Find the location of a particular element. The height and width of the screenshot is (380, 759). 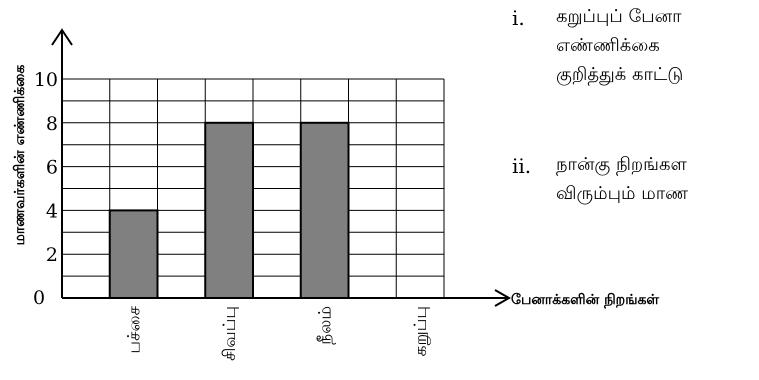

category-label-2: சிவப்பு is located at coordinates (230, 333).